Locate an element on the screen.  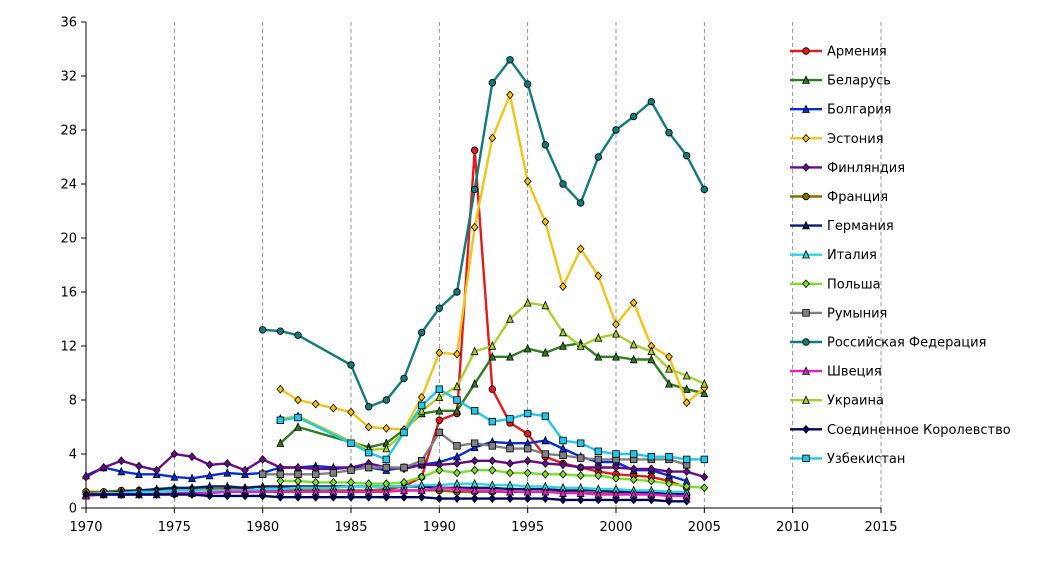
legend-entry: Румыния is located at coordinates (838, 313).